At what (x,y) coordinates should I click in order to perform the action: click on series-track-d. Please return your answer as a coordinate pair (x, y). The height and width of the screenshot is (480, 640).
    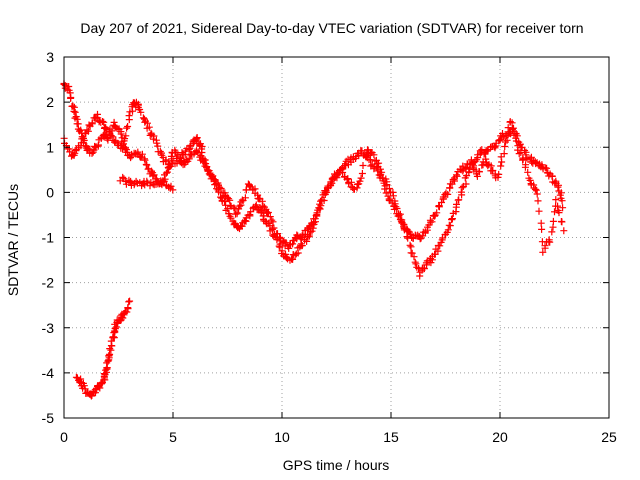
    Looking at the image, I should click on (103, 348).